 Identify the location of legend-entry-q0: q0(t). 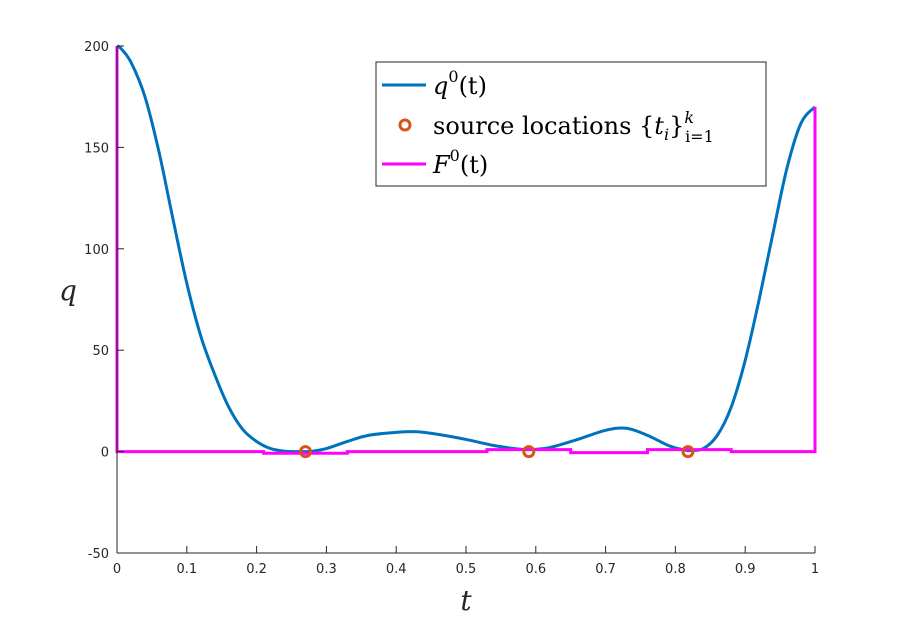
(434, 83).